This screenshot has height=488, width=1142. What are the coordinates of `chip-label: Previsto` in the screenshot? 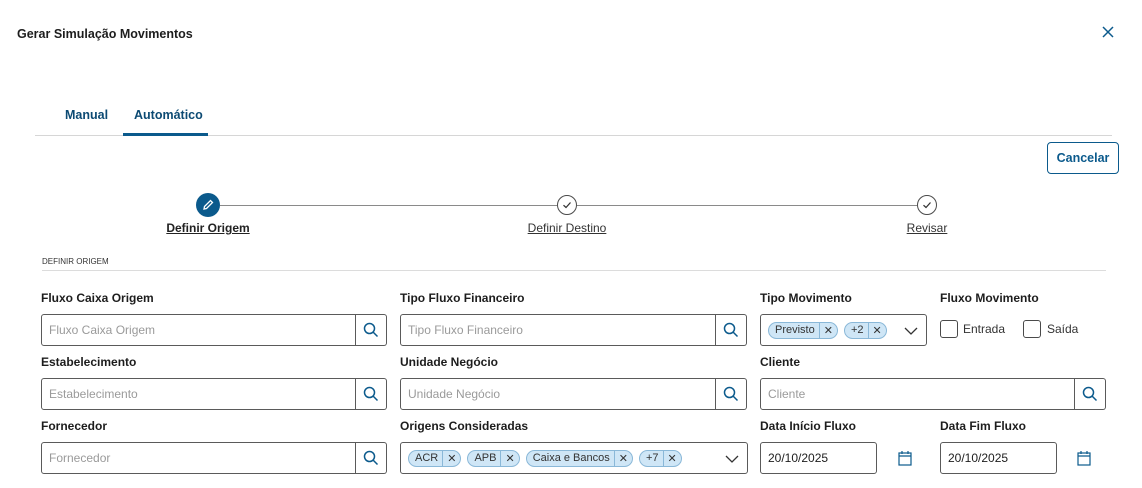 It's located at (795, 330).